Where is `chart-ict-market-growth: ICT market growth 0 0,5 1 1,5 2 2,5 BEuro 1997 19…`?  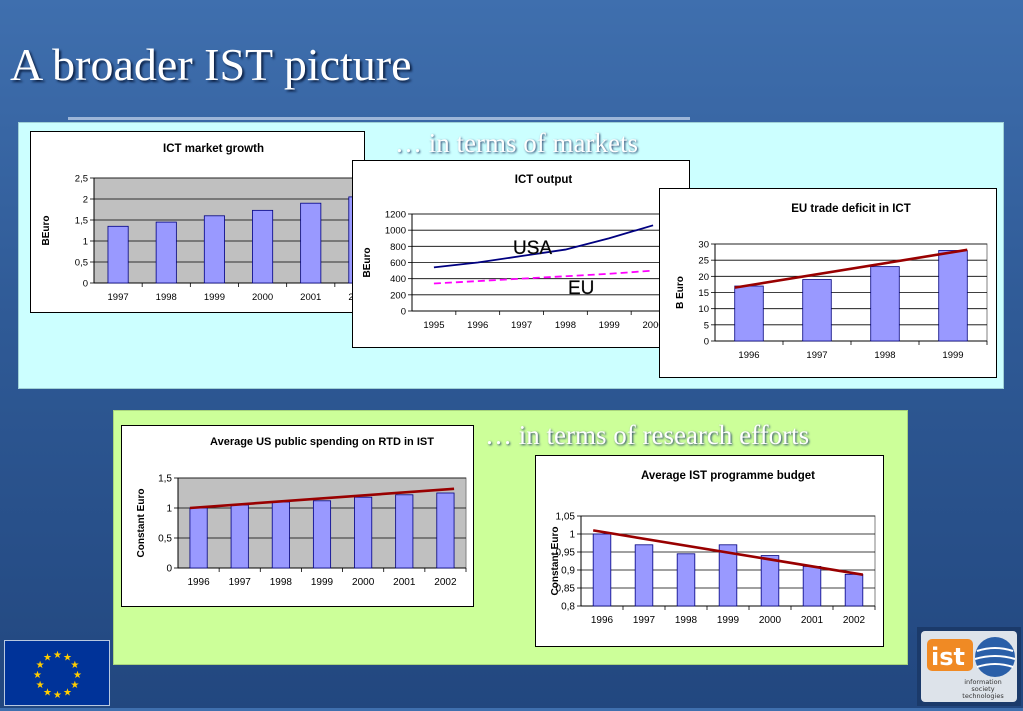
chart-ict-market-growth: ICT market growth 0 0,5 1 1,5 2 2,5 BEuro 1997 19… is located at coordinates (197, 222).